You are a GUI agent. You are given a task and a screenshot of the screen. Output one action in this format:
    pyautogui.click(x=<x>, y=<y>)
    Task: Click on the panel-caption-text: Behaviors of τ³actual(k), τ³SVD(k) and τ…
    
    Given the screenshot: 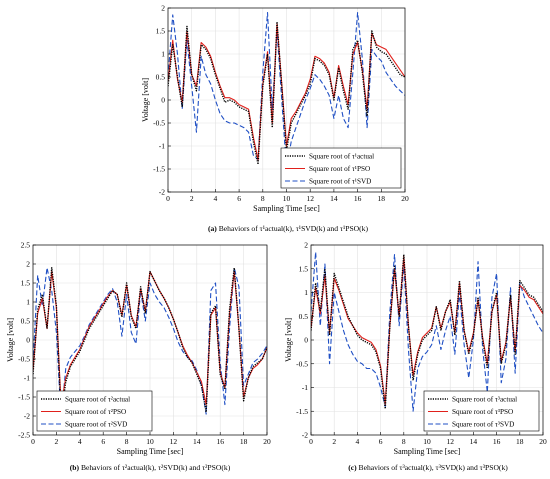 What is the action you would take?
    pyautogui.click(x=434, y=467)
    